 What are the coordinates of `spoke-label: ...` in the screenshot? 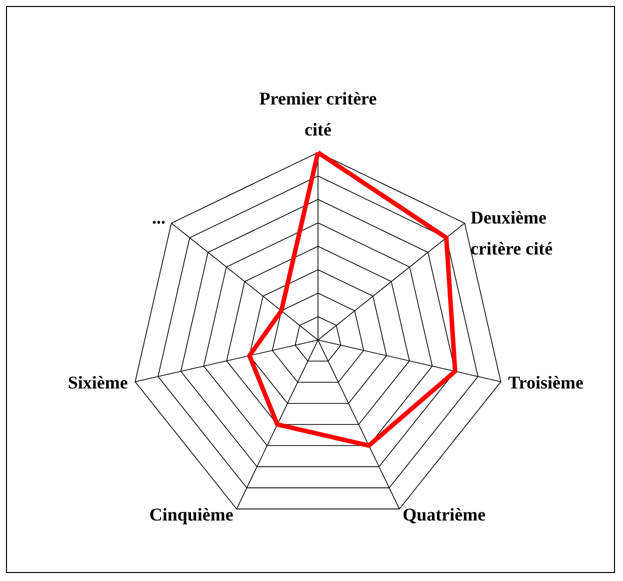 It's located at (159, 217).